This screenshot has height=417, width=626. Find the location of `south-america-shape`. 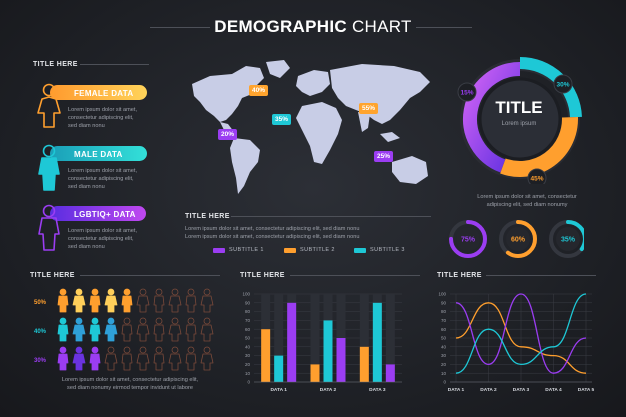

south-america-shape is located at coordinates (245, 166).